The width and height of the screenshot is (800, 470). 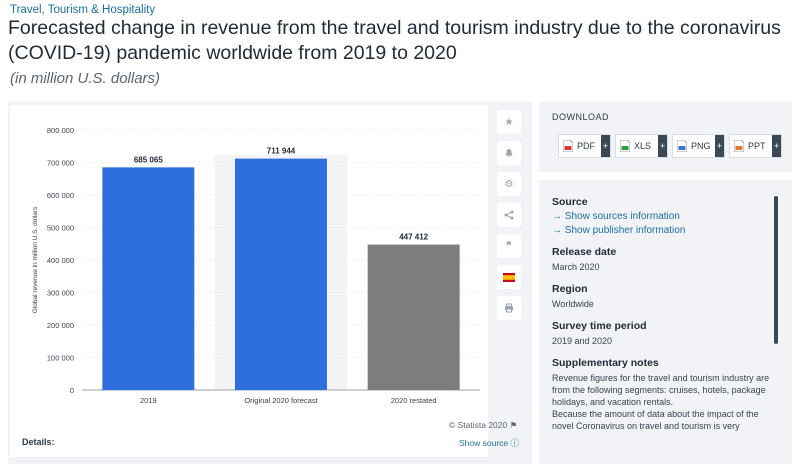 I want to click on region-heading: Region, so click(x=570, y=289).